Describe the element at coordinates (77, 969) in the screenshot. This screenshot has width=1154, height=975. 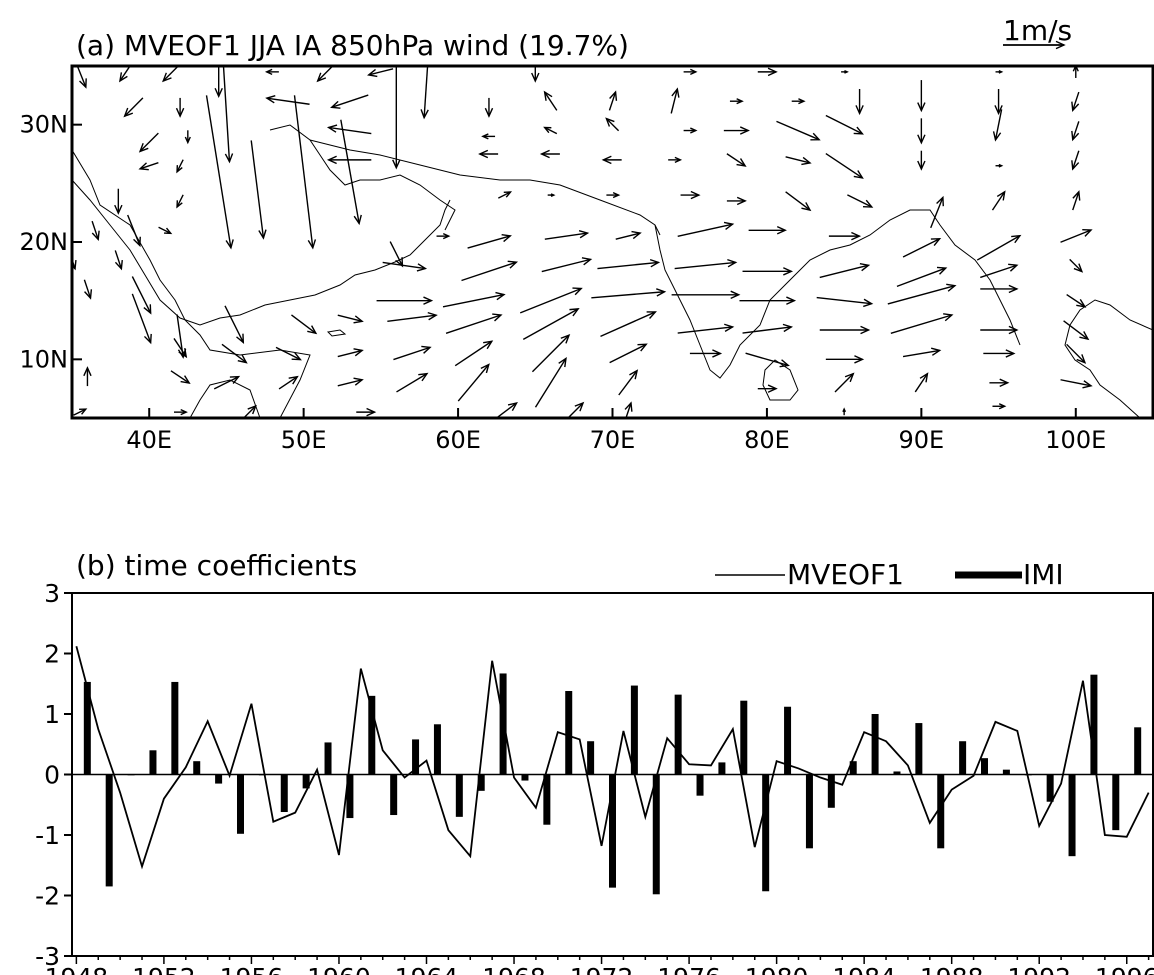
I see `x-tick-label: 1948` at that location.